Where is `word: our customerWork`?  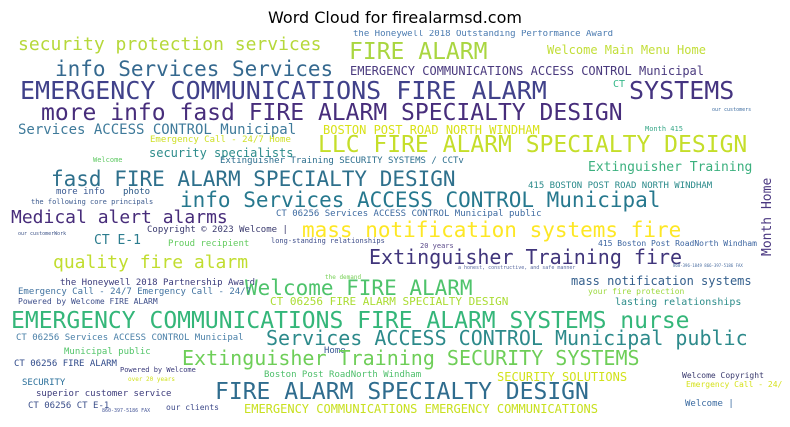 word: our customerWork is located at coordinates (42, 234).